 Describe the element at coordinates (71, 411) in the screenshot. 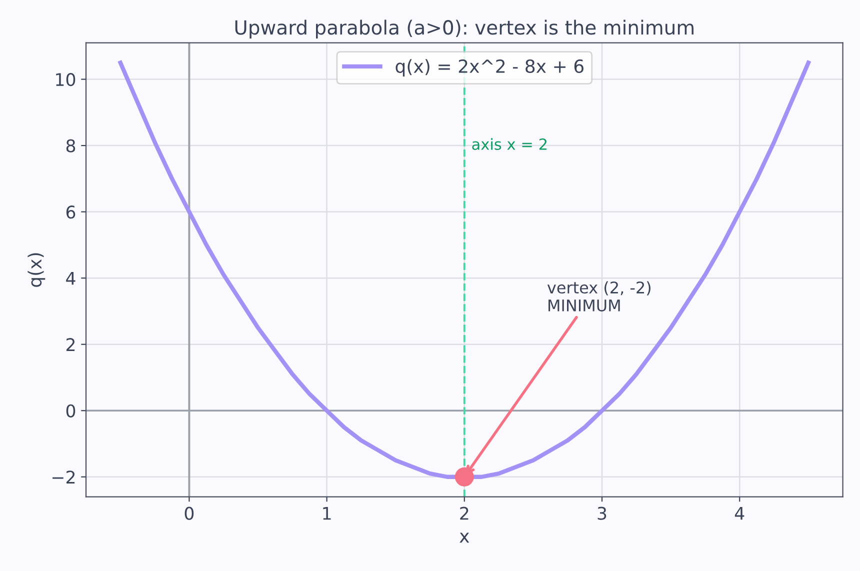

I see `y-tick-label: 0` at that location.